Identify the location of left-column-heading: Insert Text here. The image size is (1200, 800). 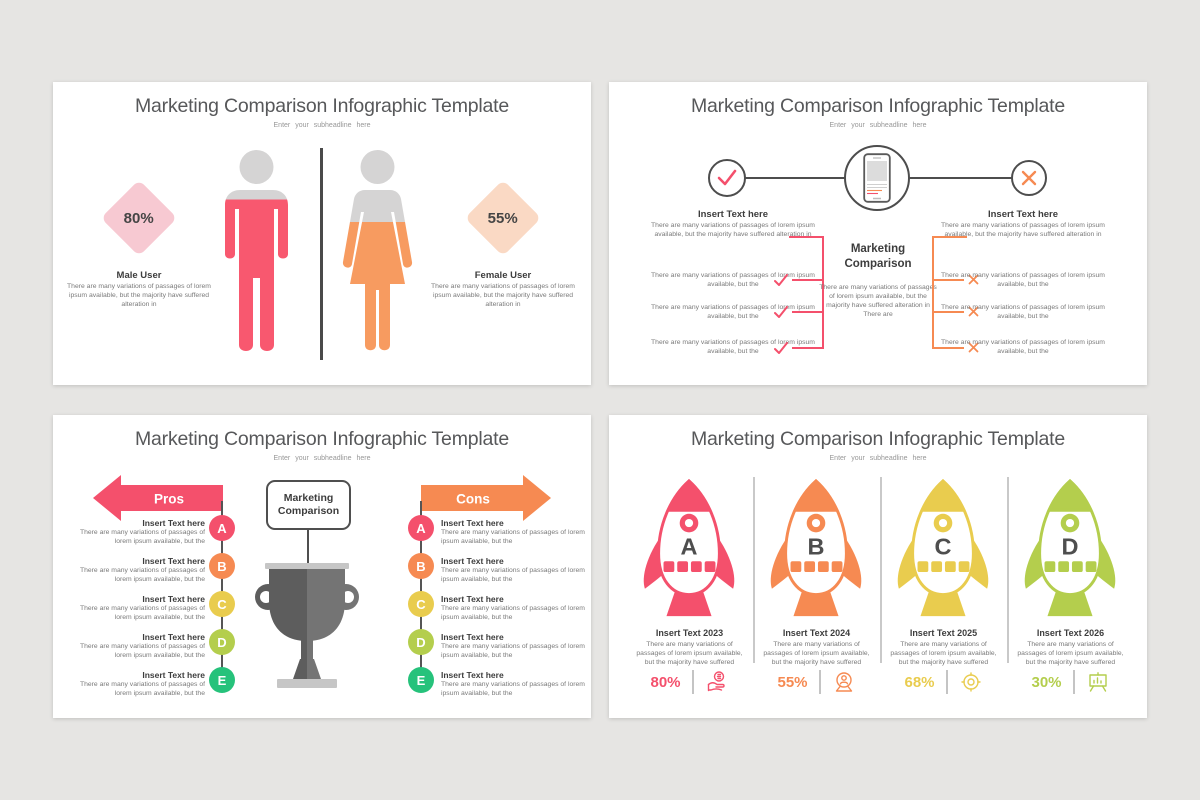
(733, 214).